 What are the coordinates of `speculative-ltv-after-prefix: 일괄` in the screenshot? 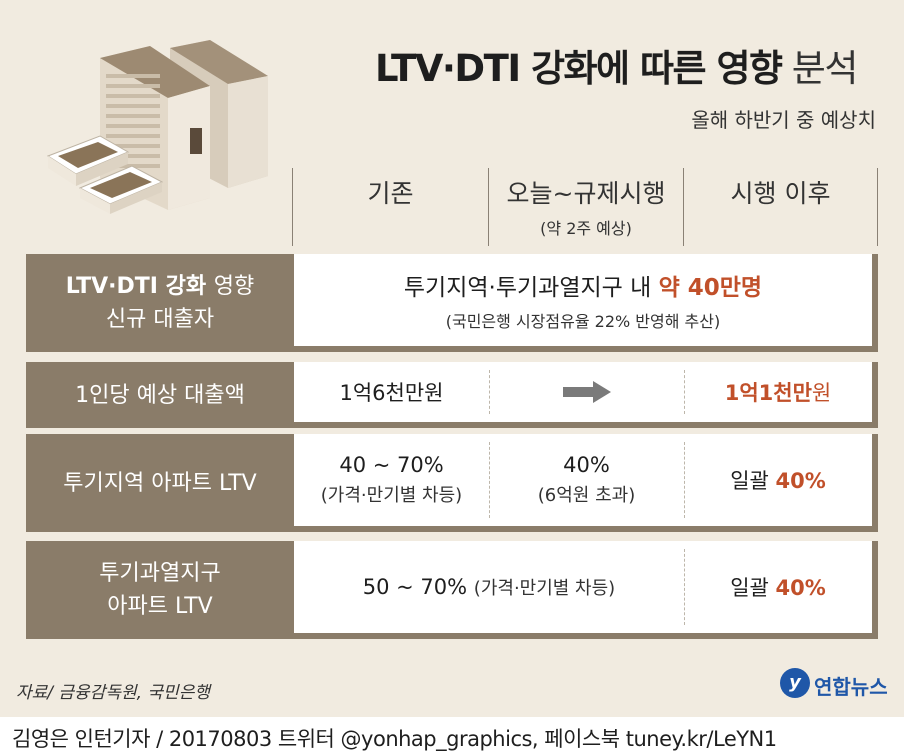 It's located at (749, 481).